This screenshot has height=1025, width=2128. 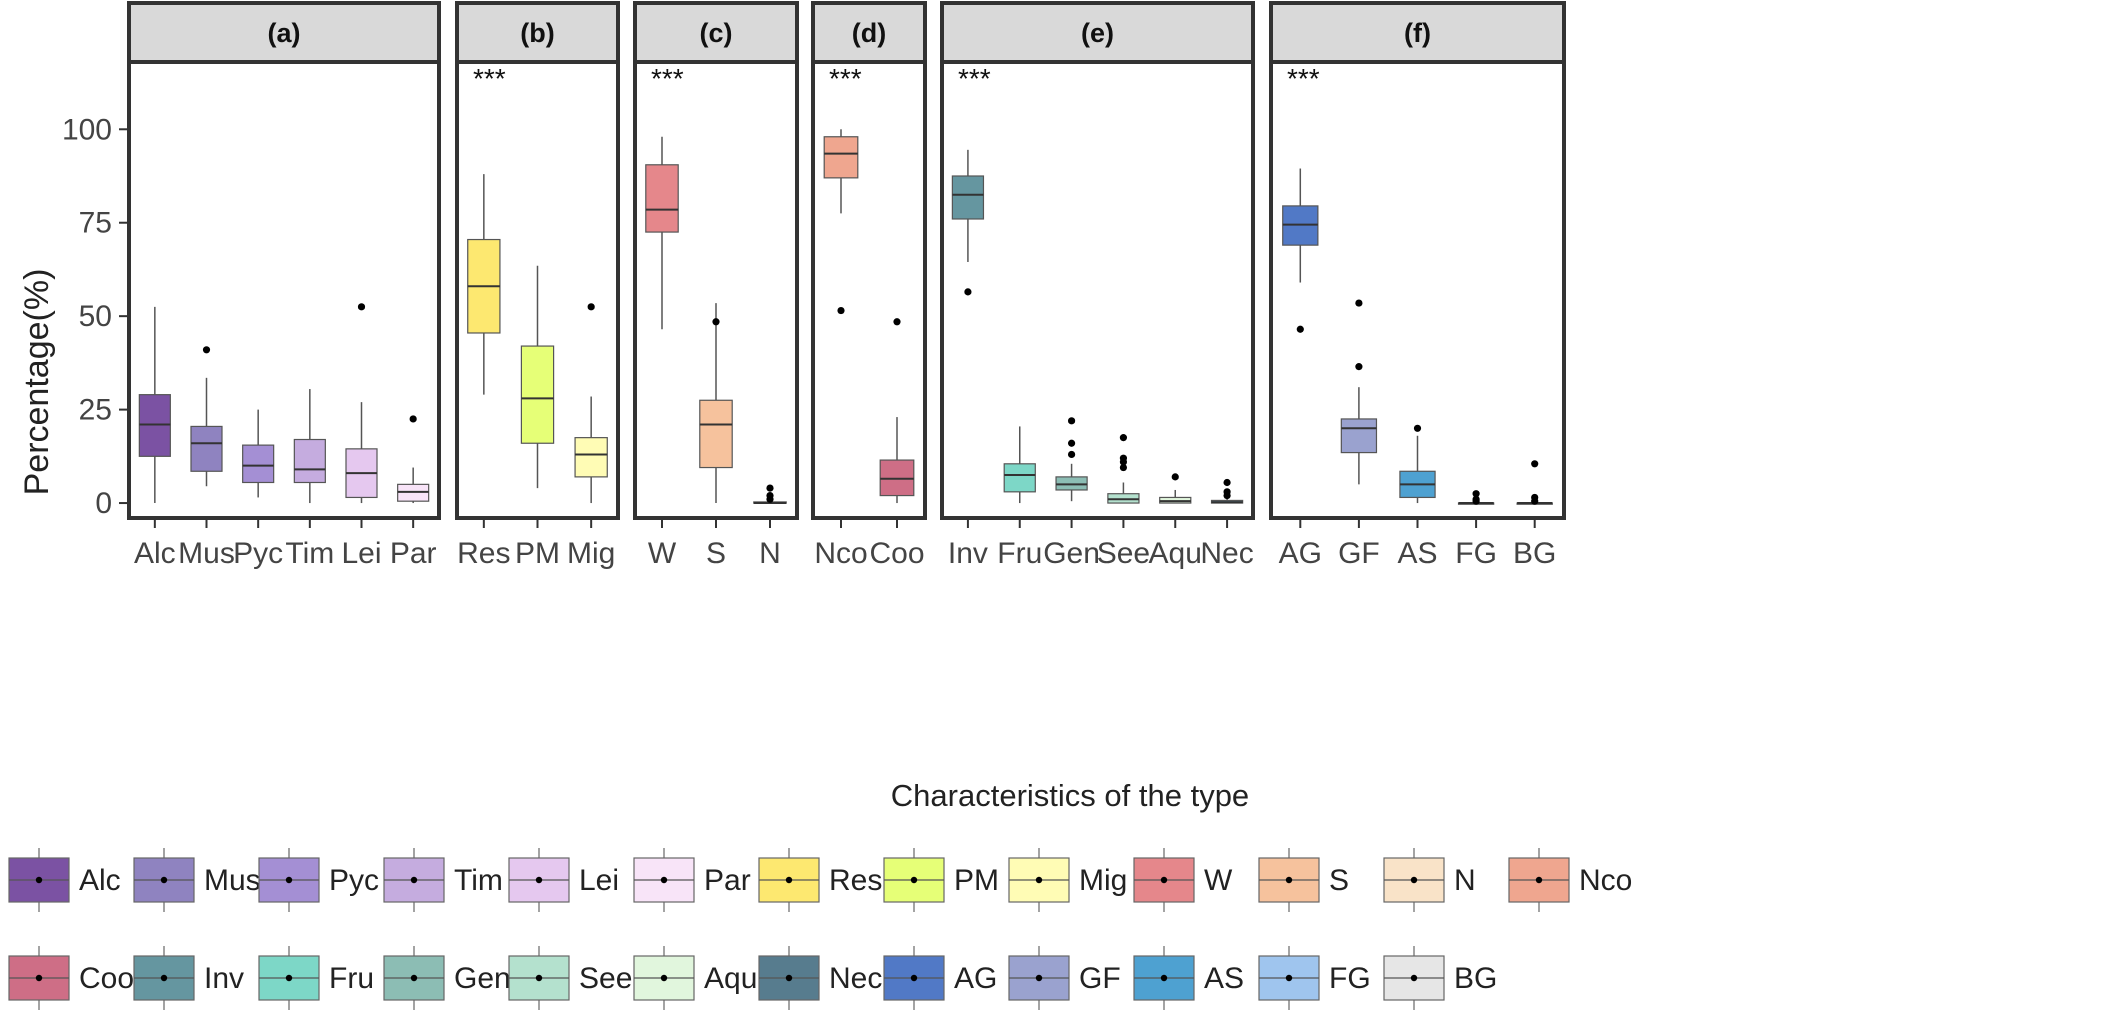 I want to click on legend-label: AG, so click(x=975, y=978).